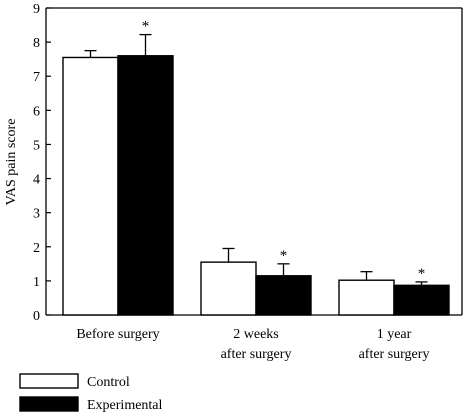 This screenshot has height=416, width=464. Describe the element at coordinates (256, 334) in the screenshot. I see `x-category-label: 2 weeks` at that location.